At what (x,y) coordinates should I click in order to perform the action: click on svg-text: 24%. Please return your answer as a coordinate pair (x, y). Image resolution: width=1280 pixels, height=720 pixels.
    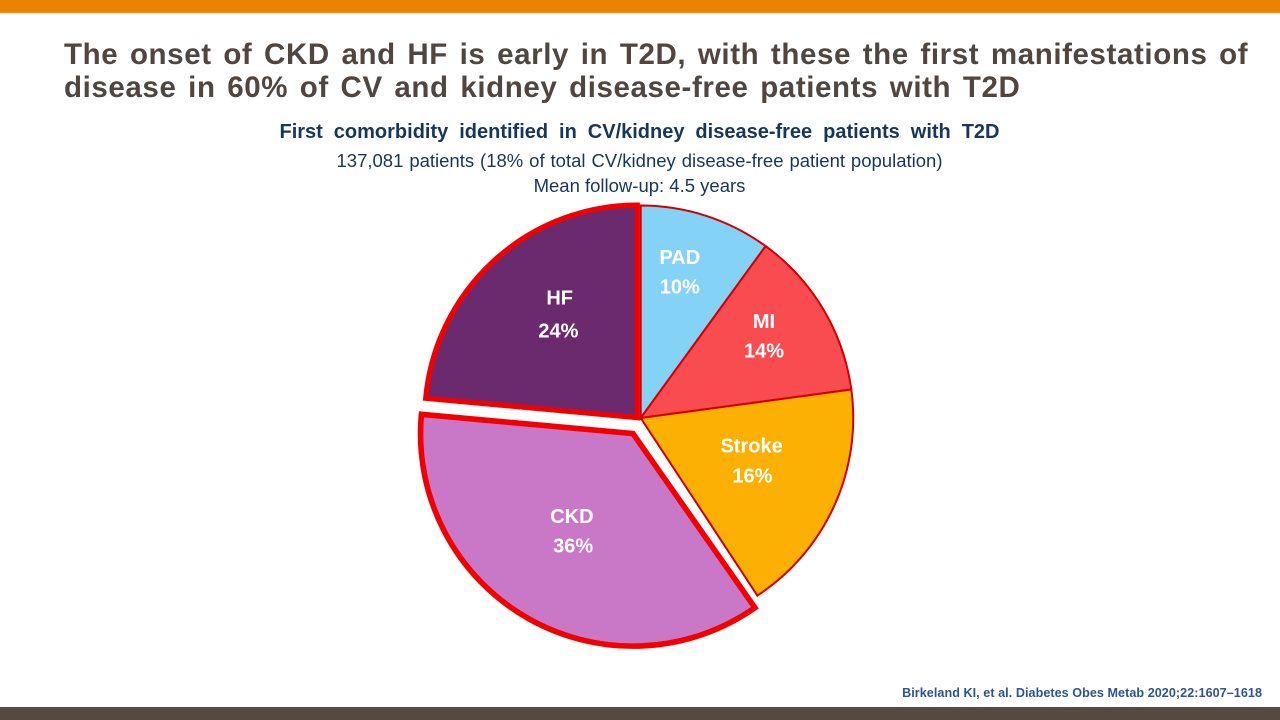
    Looking at the image, I should click on (558, 331).